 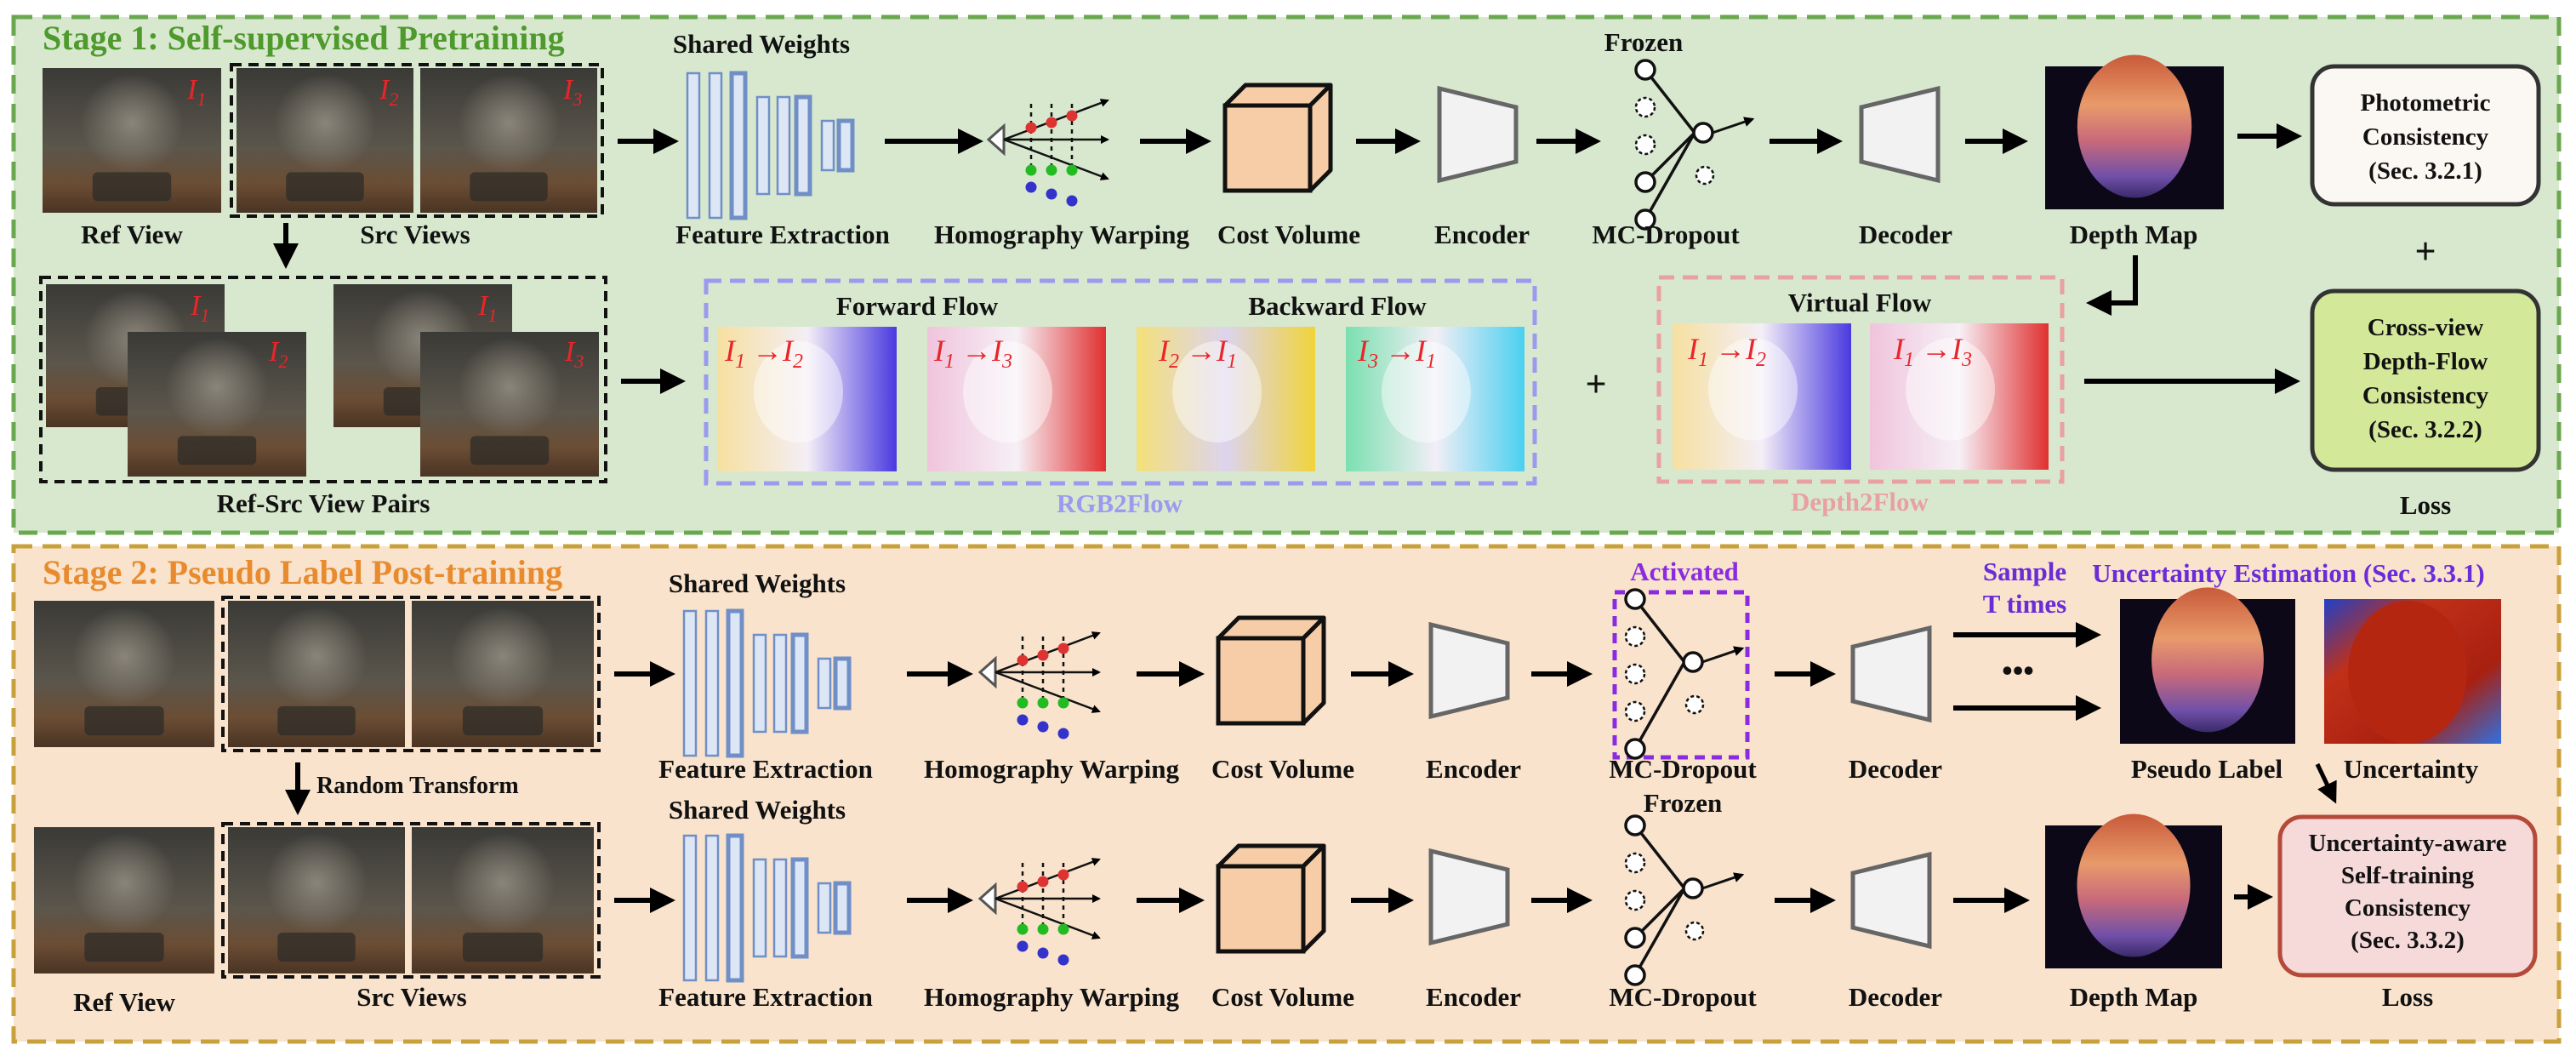 What do you see at coordinates (2425, 380) in the screenshot?
I see `crossview-box` at bounding box center [2425, 380].